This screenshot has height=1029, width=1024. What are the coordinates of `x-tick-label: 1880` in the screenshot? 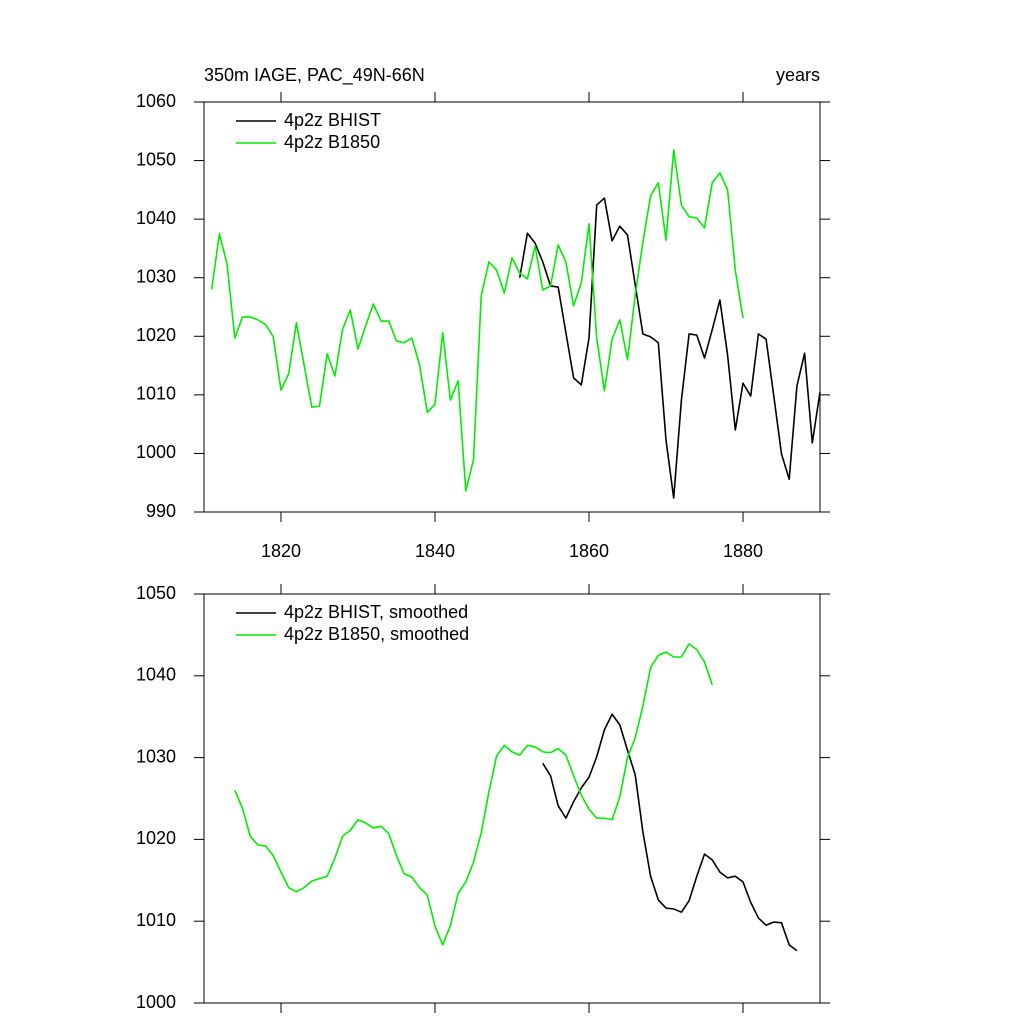 It's located at (743, 551).